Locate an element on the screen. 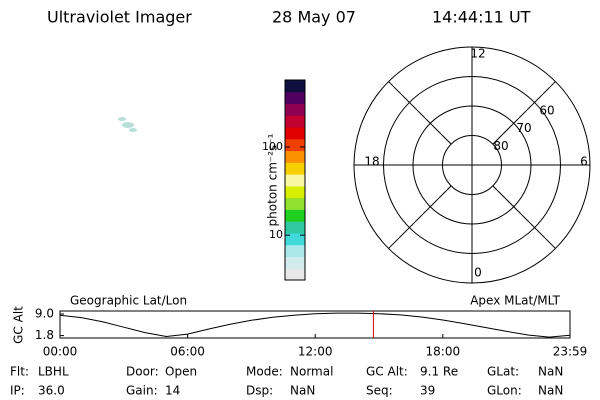  colorbar-frame is located at coordinates (295, 180).